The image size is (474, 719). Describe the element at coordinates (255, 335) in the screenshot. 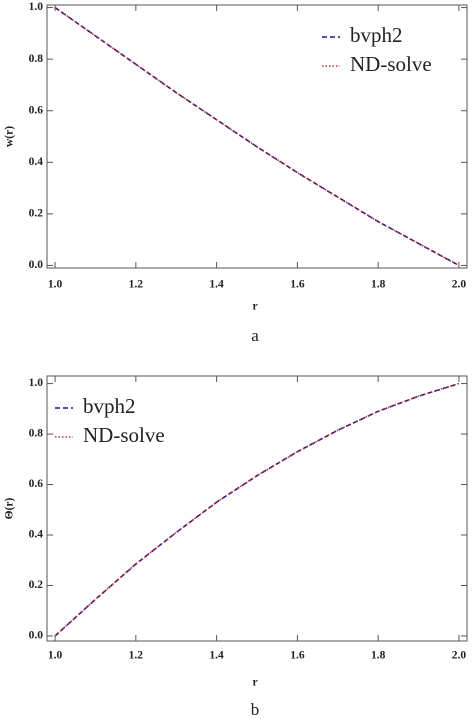

I see `caption: a` at that location.